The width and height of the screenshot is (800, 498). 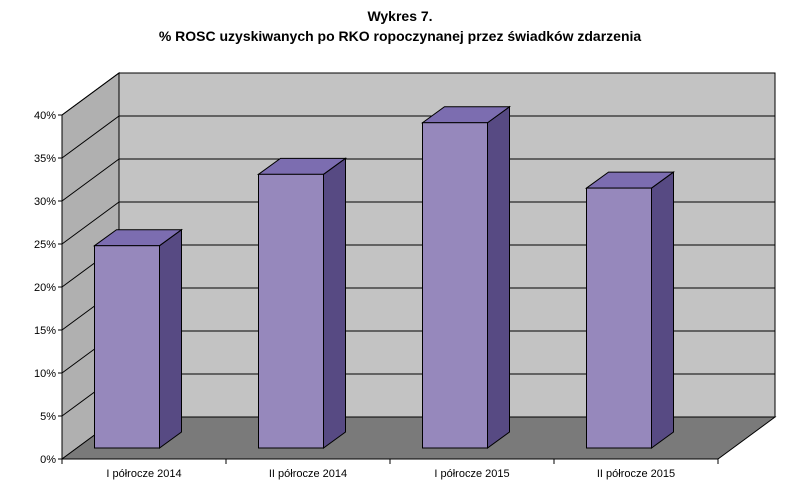 I want to click on y-tick-label: 15%, so click(x=45, y=331).